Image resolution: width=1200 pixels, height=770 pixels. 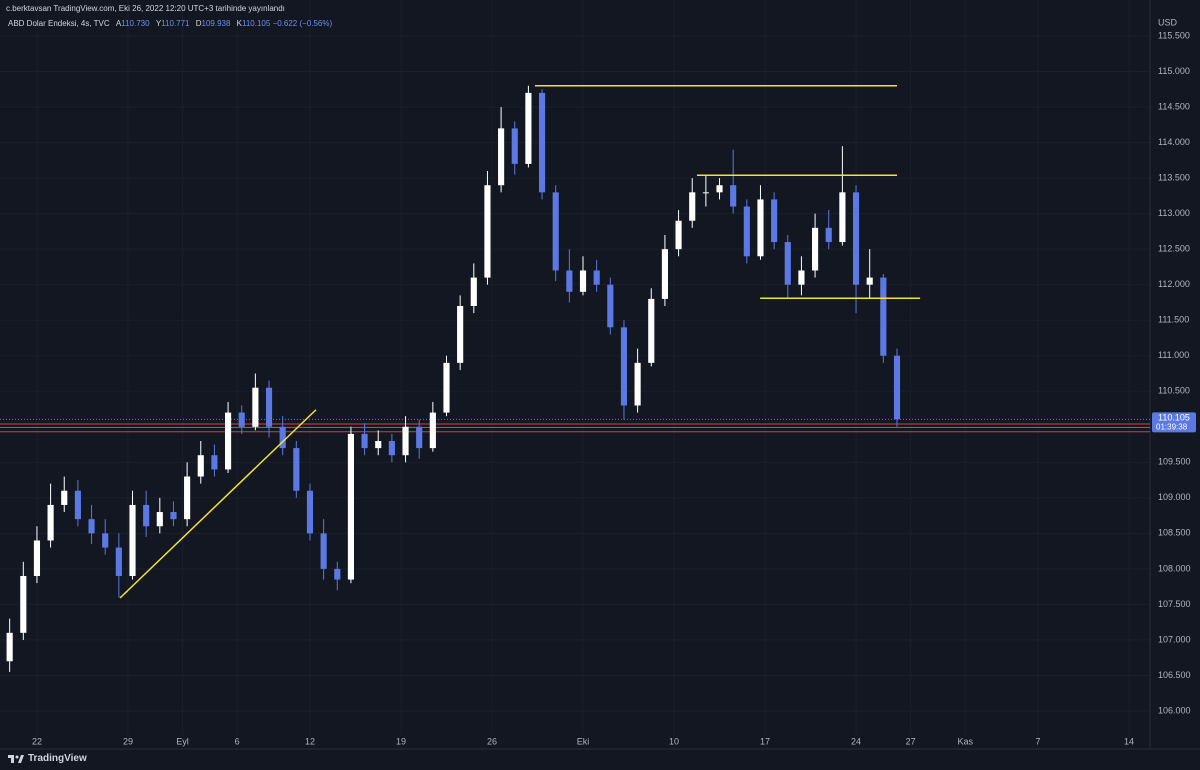 What do you see at coordinates (1174, 462) in the screenshot?
I see `y-tick-label: 109.500` at bounding box center [1174, 462].